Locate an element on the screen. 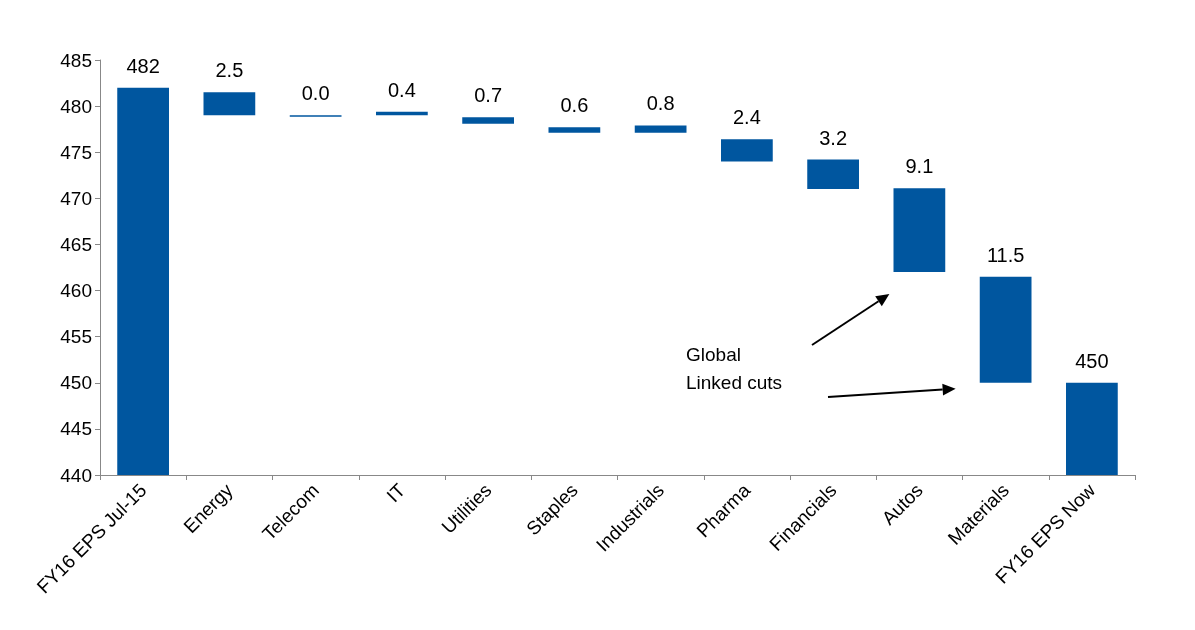 The height and width of the screenshot is (630, 1195). data-label: 2.5 is located at coordinates (229, 70).